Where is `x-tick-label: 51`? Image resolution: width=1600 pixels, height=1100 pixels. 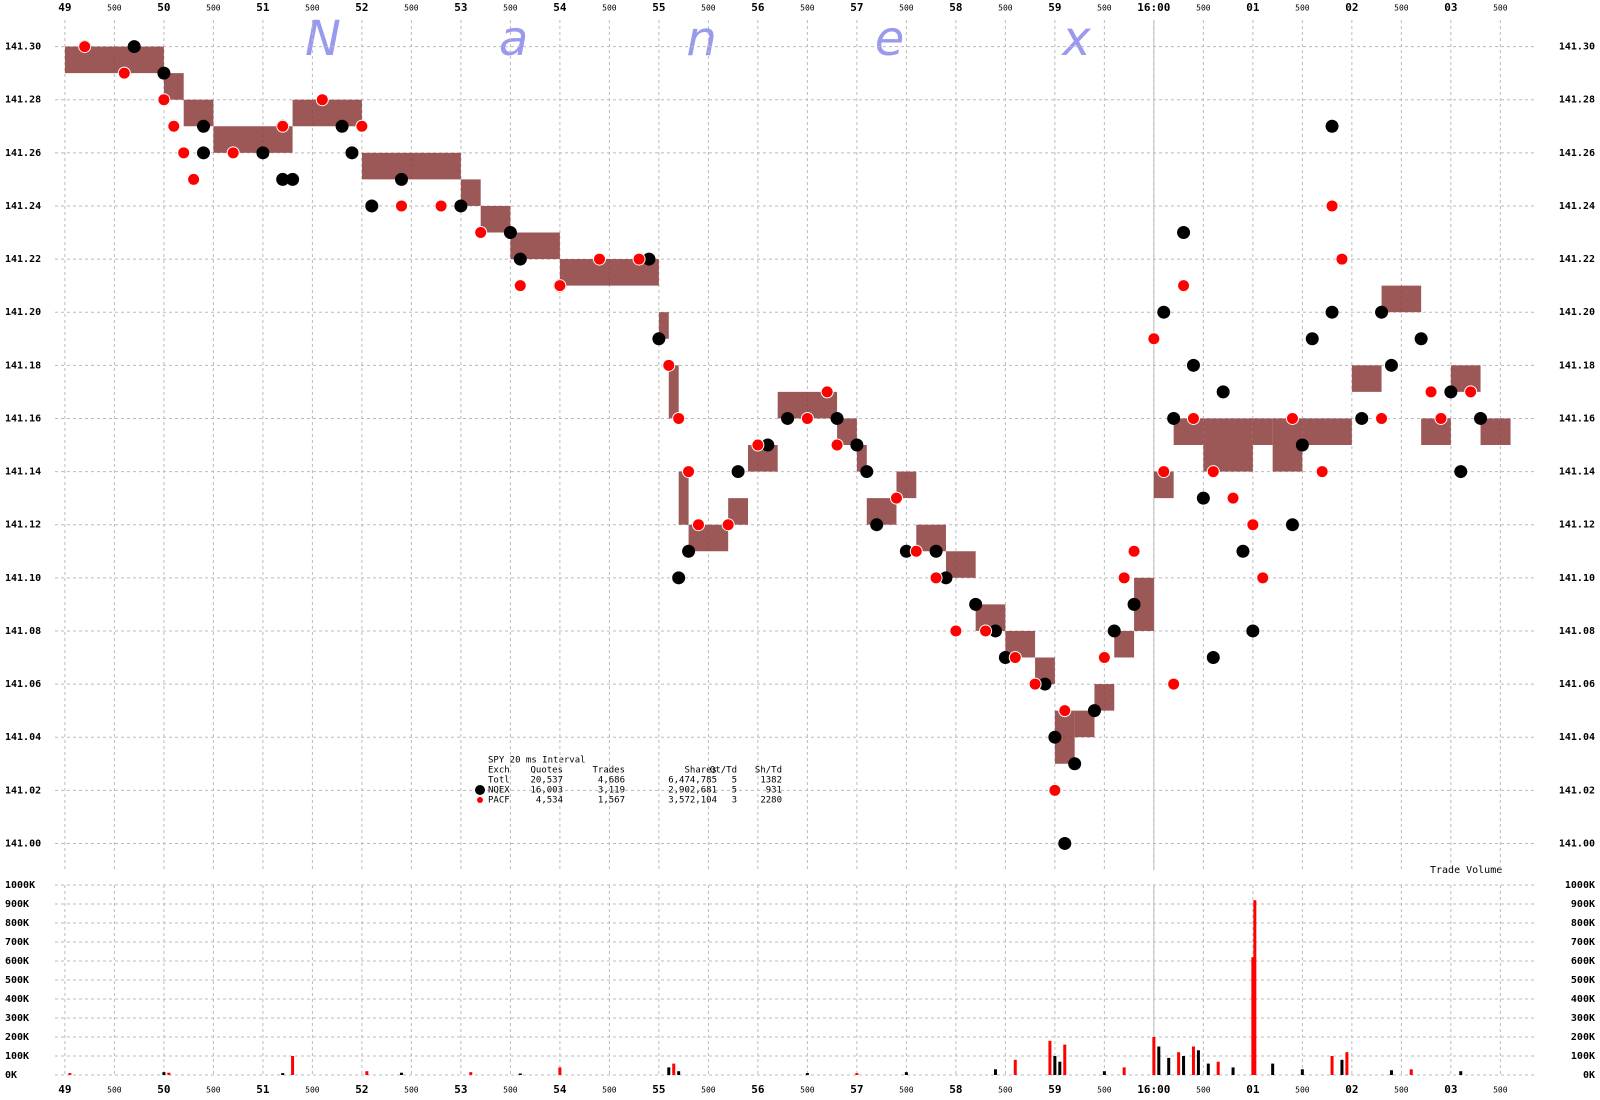 x-tick-label: 51 is located at coordinates (263, 1089).